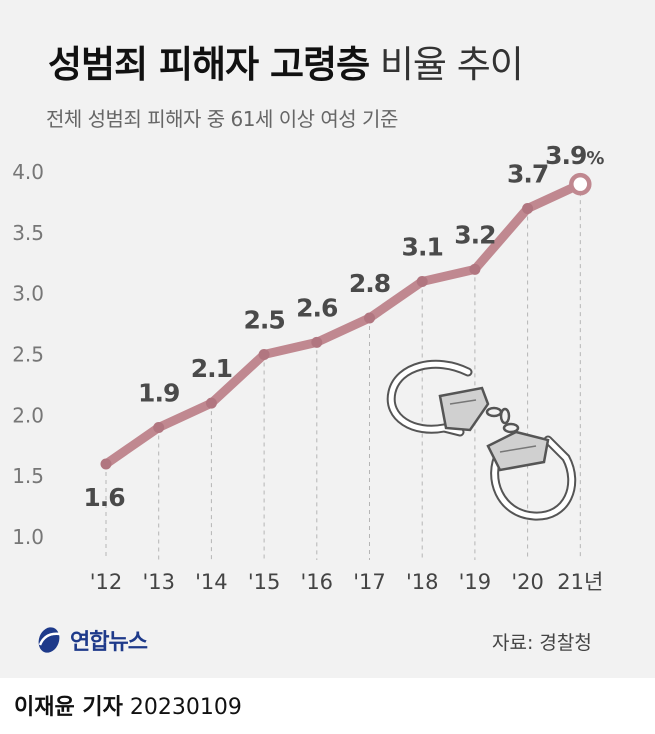  I want to click on y-tick-label: 2.5, so click(28, 355).